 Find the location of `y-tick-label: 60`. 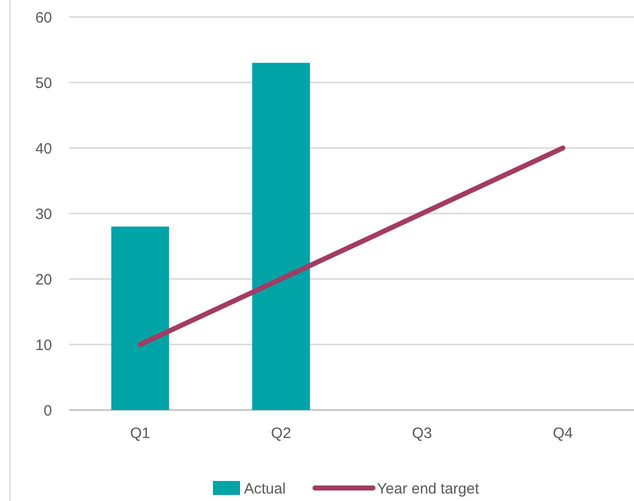

y-tick-label: 60 is located at coordinates (43, 17).